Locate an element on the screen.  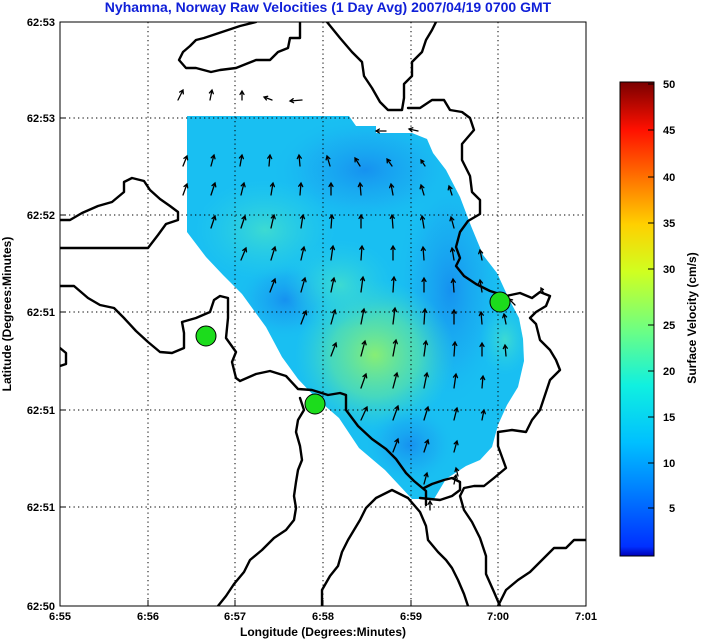
colorbar-tick-label: 25 is located at coordinates (669, 326).